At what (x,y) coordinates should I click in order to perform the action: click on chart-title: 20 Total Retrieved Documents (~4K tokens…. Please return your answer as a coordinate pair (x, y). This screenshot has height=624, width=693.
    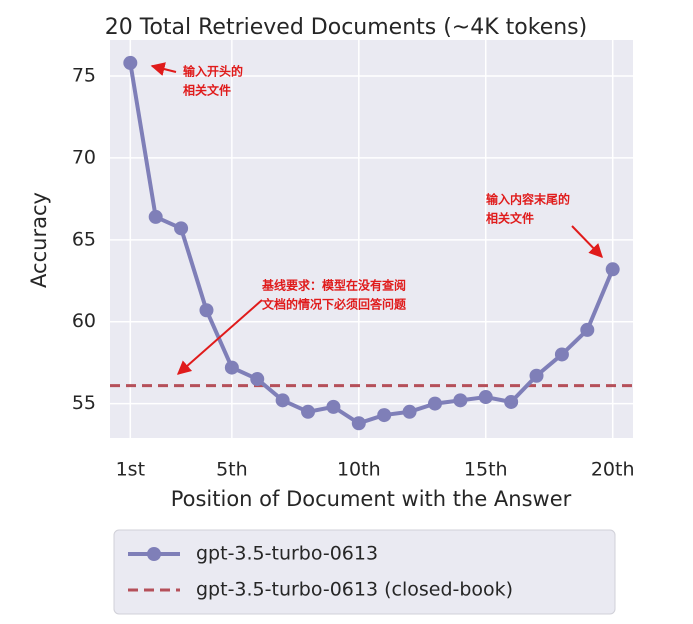
    Looking at the image, I should click on (346, 27).